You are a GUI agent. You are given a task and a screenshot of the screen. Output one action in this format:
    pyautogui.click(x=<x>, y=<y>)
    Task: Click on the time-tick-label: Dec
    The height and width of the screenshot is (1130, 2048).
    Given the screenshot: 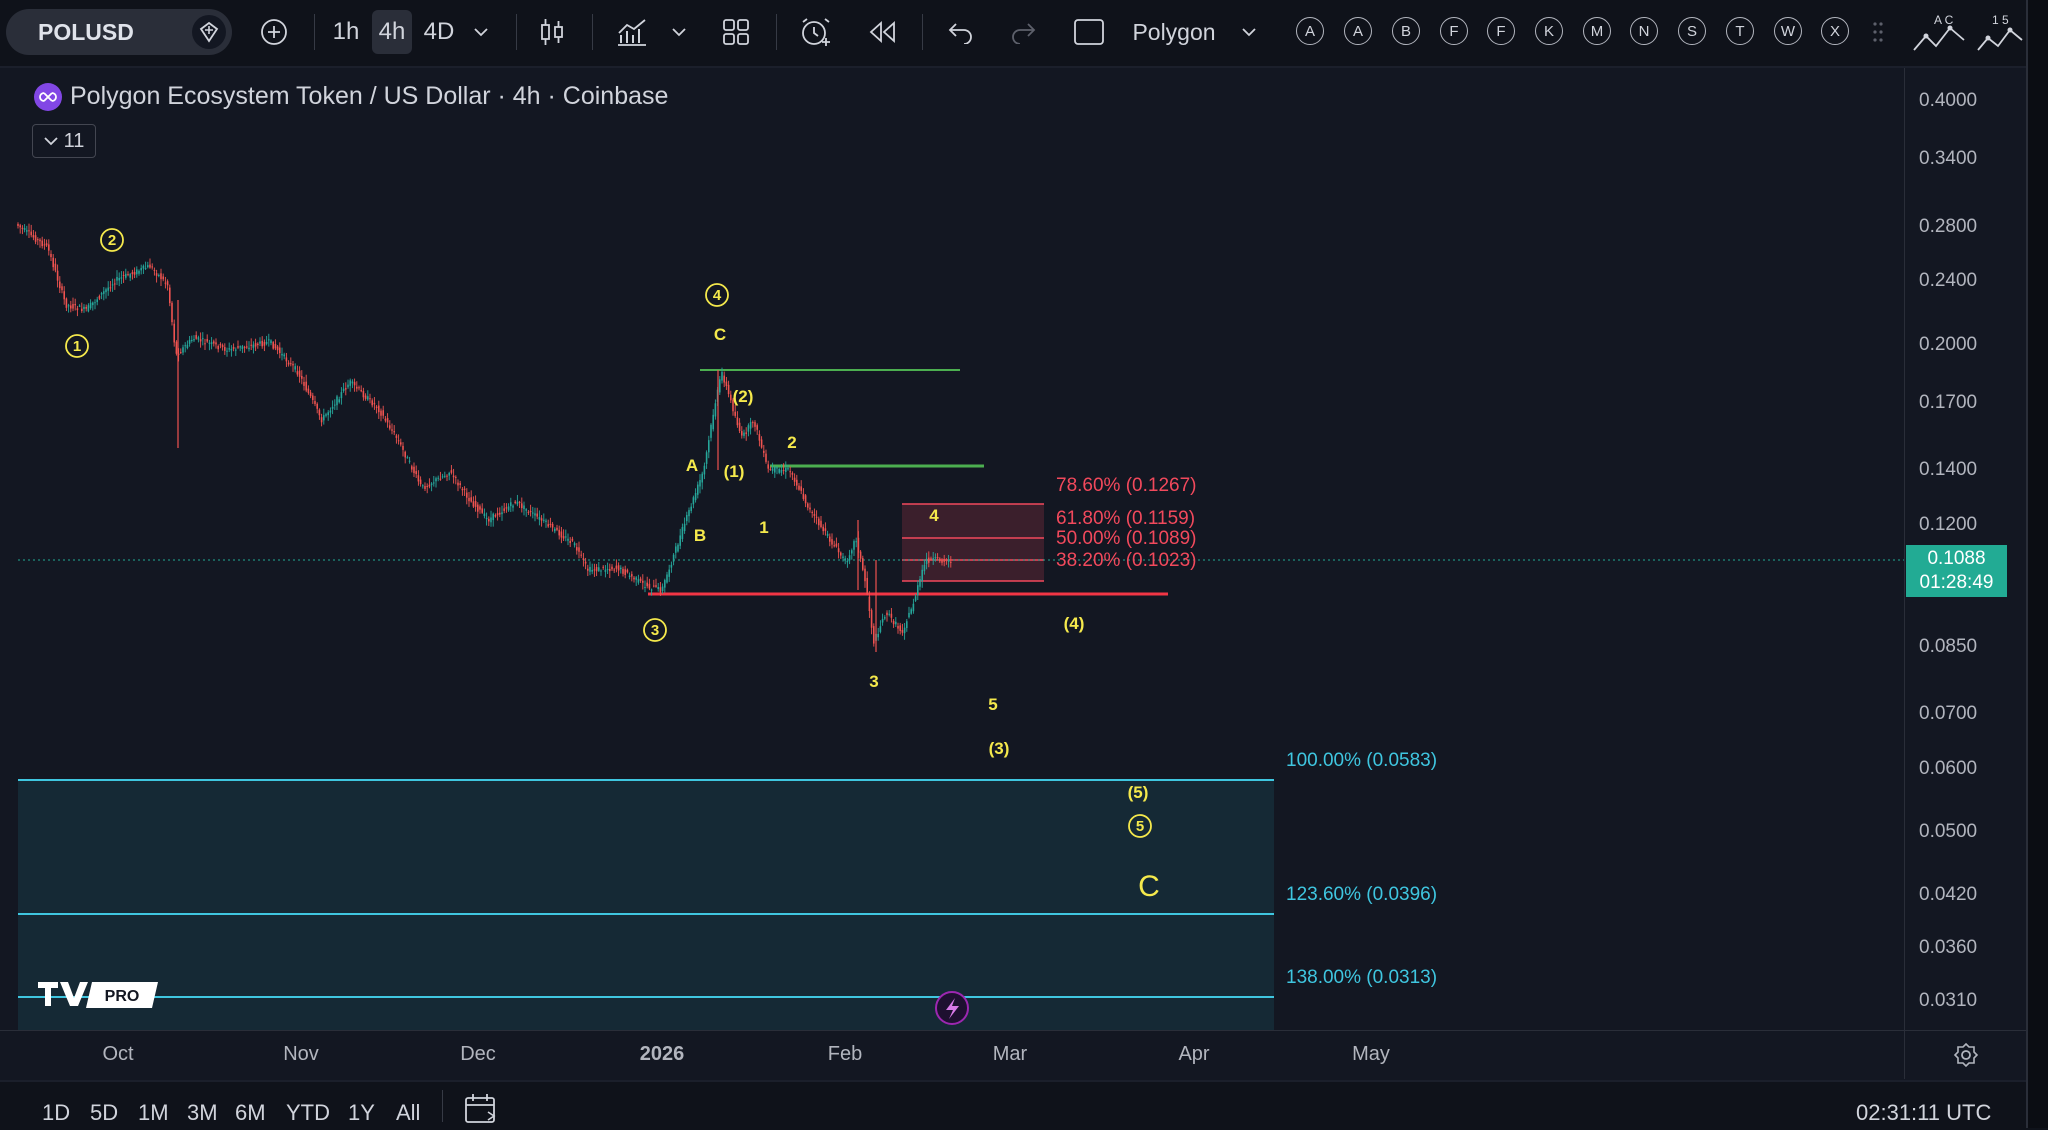 What is the action you would take?
    pyautogui.click(x=478, y=1054)
    